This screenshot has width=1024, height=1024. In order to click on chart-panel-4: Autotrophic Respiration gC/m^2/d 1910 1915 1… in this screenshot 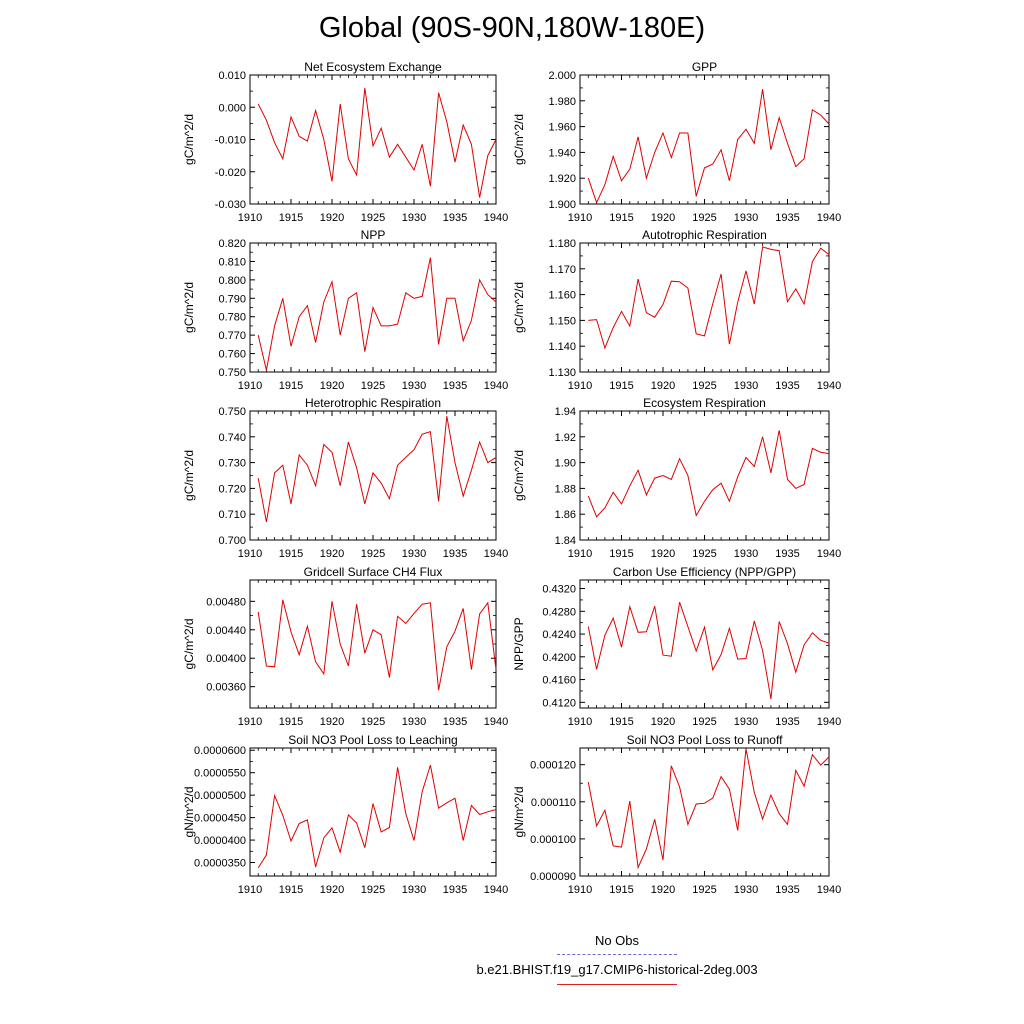, I will do `click(676, 310)`.